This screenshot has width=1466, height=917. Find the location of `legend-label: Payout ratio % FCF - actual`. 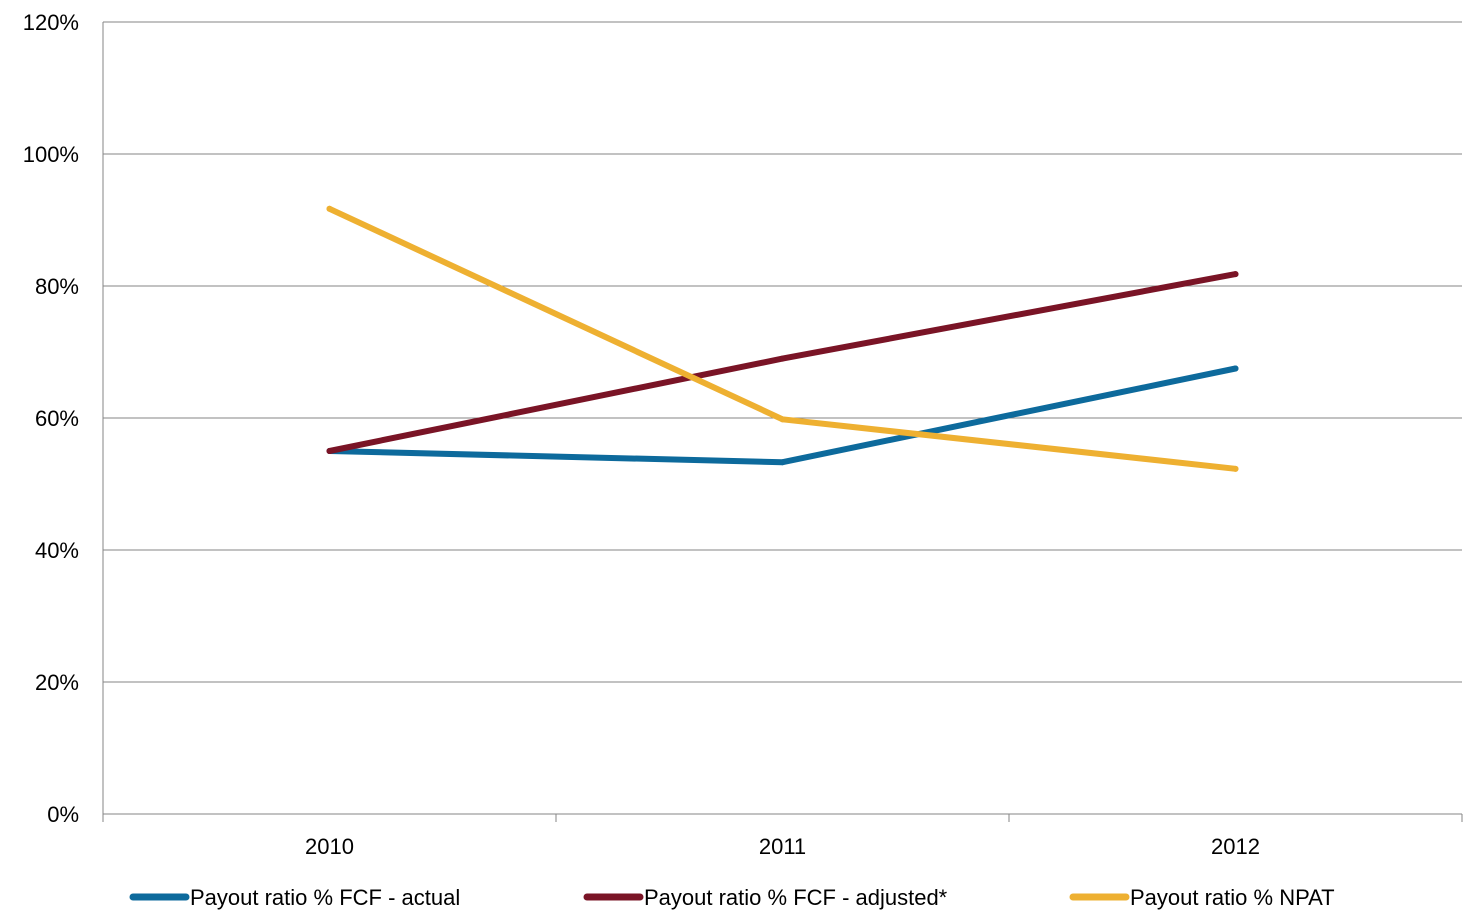

legend-label: Payout ratio % FCF - actual is located at coordinates (325, 897).